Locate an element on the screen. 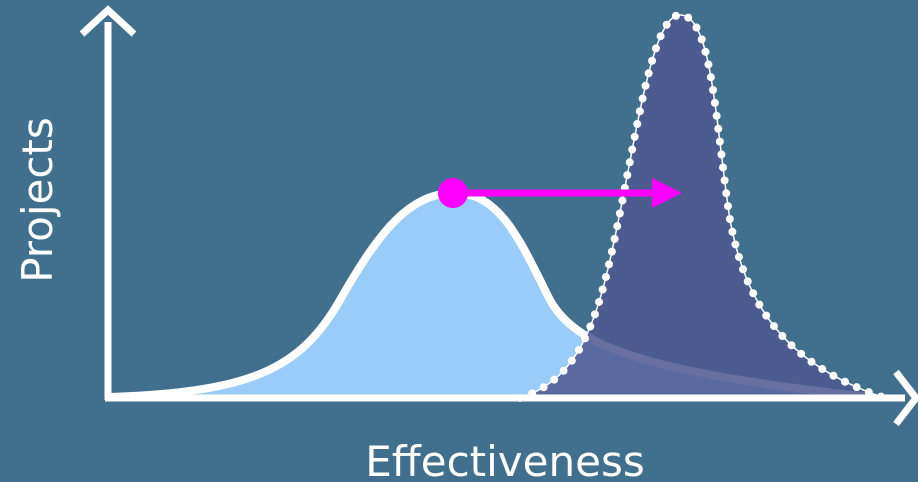 This screenshot has width=918, height=482. y-axis-label: Projects is located at coordinates (37, 200).